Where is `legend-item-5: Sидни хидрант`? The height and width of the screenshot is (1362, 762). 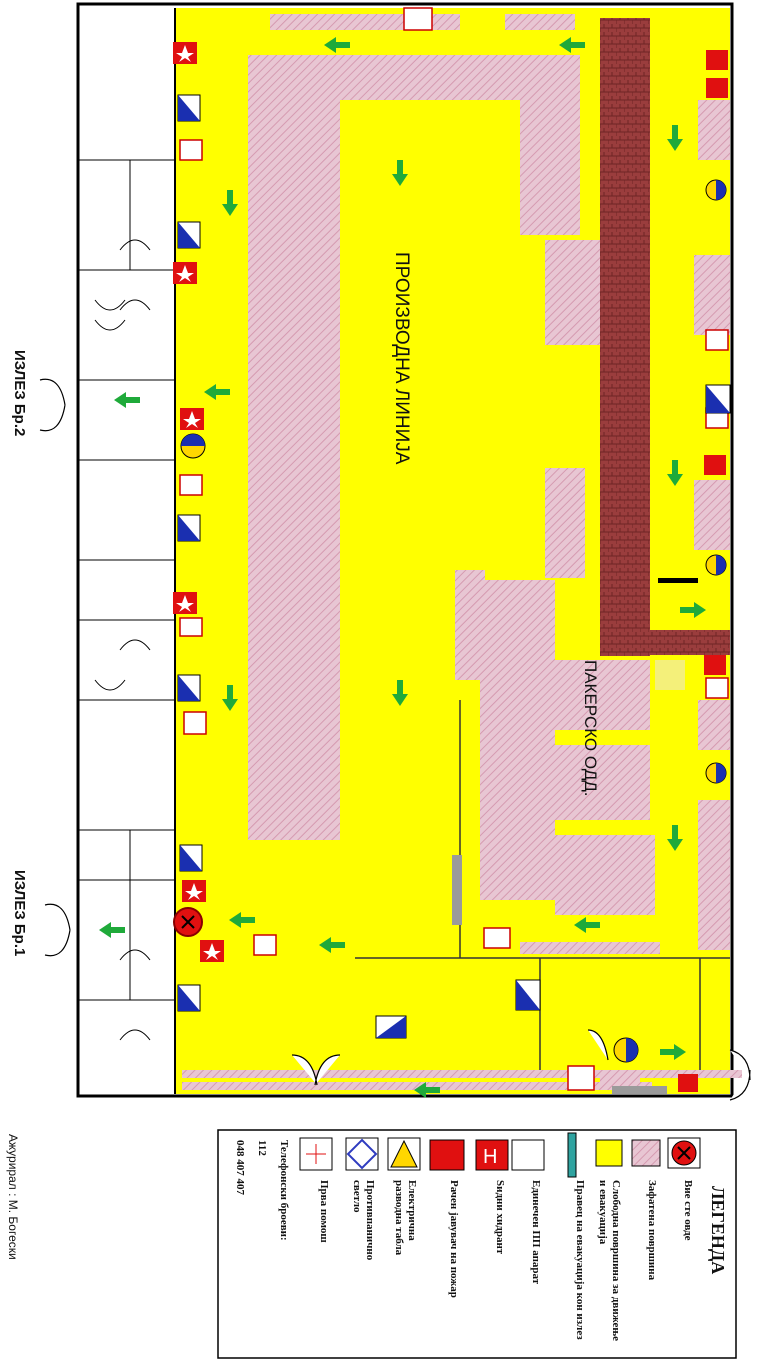 legend-item-5: Sидни хидрант is located at coordinates (500, 1217).